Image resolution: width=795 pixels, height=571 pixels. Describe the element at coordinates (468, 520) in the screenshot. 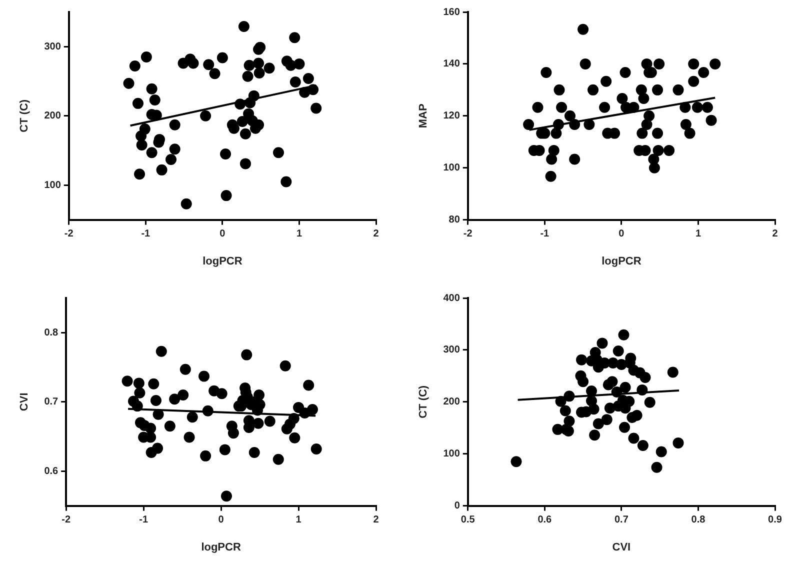

I see `x-tick-label: 0.5` at that location.